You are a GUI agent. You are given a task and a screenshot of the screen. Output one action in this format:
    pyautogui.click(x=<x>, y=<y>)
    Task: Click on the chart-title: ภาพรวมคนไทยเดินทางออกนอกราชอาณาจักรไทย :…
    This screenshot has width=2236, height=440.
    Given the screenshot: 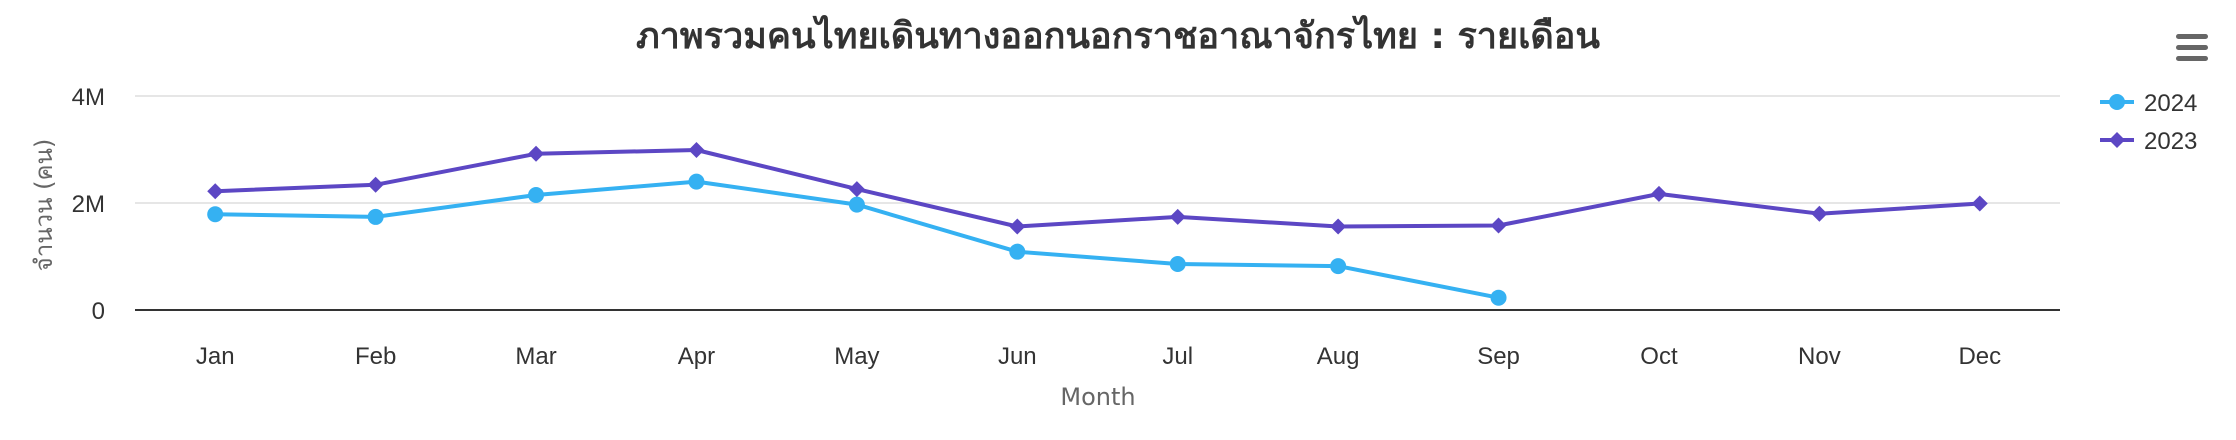 What is the action you would take?
    pyautogui.click(x=1118, y=35)
    